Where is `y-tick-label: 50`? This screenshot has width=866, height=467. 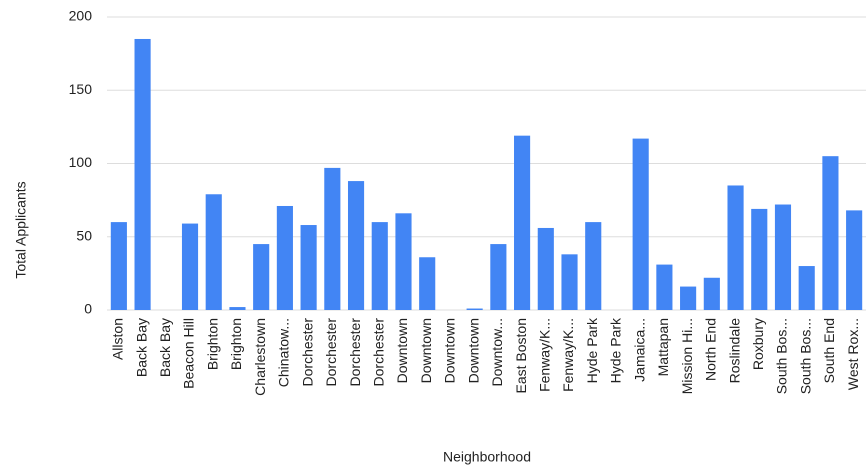 y-tick-label: 50 is located at coordinates (84, 235).